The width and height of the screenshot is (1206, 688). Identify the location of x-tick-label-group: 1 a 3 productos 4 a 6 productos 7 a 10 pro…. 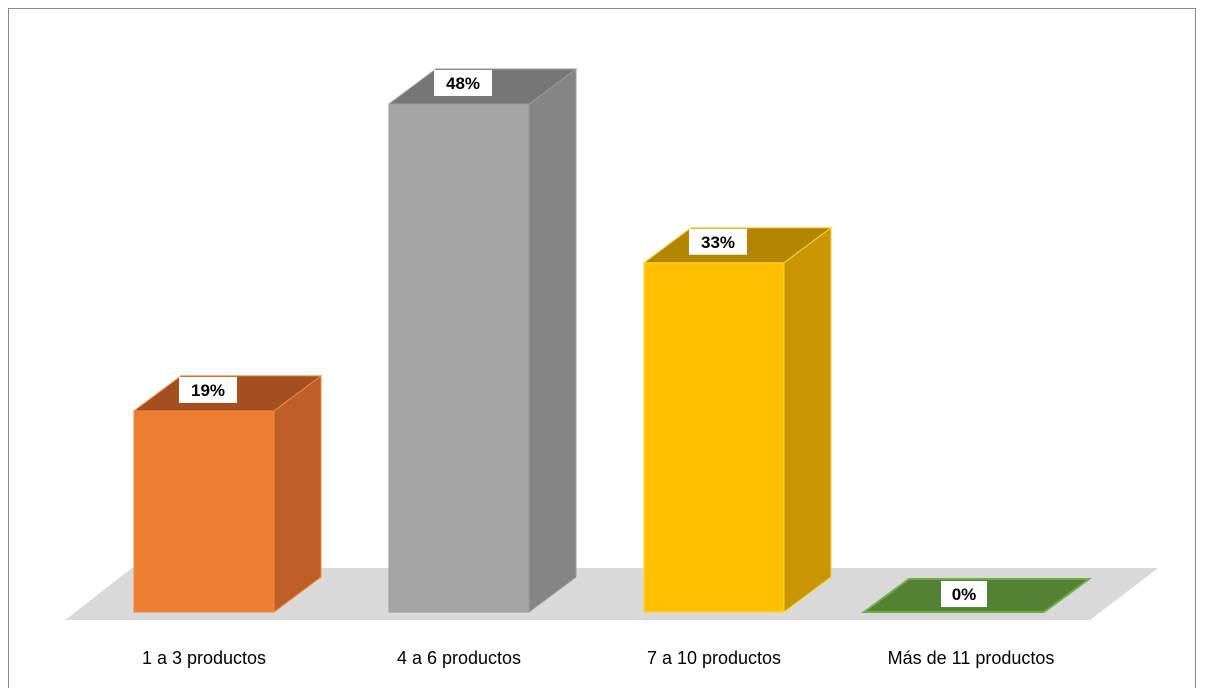
(598, 658).